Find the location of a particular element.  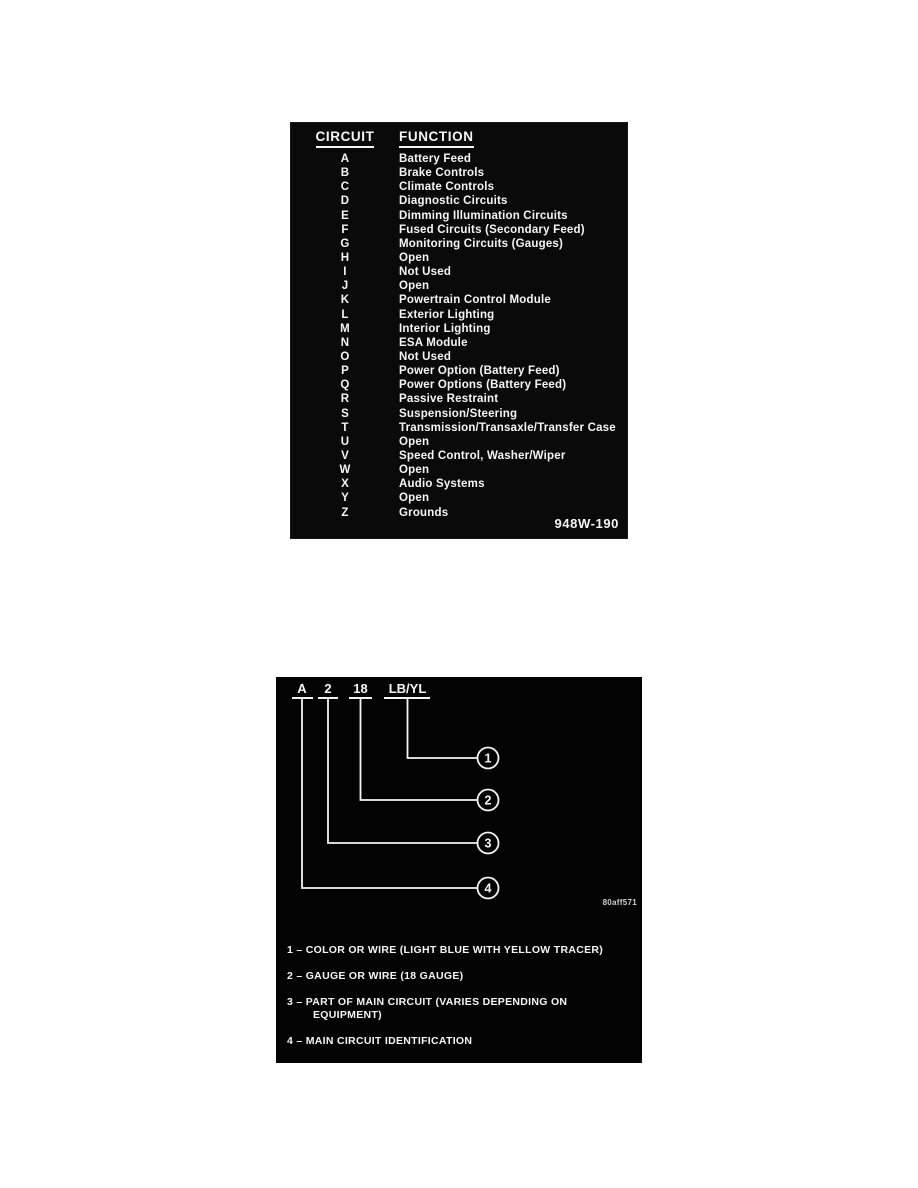

circuit-column-header: CIRCUIT is located at coordinates (345, 138).